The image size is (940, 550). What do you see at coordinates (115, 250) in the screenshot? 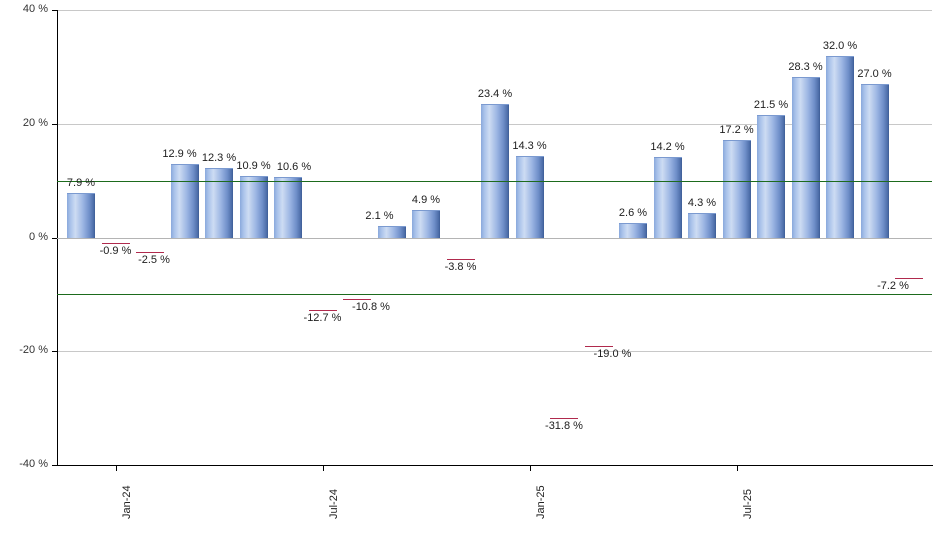
I see `bar-value-label: -0.9 %` at bounding box center [115, 250].